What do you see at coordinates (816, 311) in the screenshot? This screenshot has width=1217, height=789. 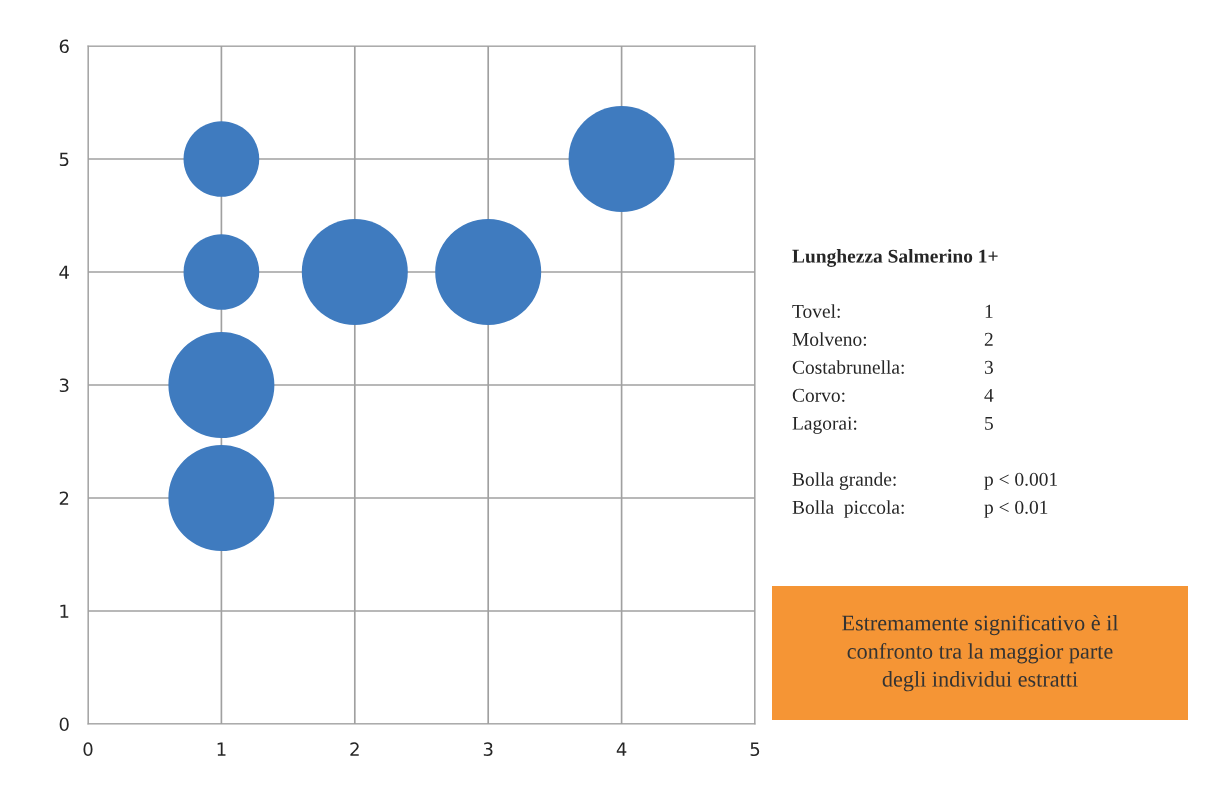 I see `text: Tovel:` at bounding box center [816, 311].